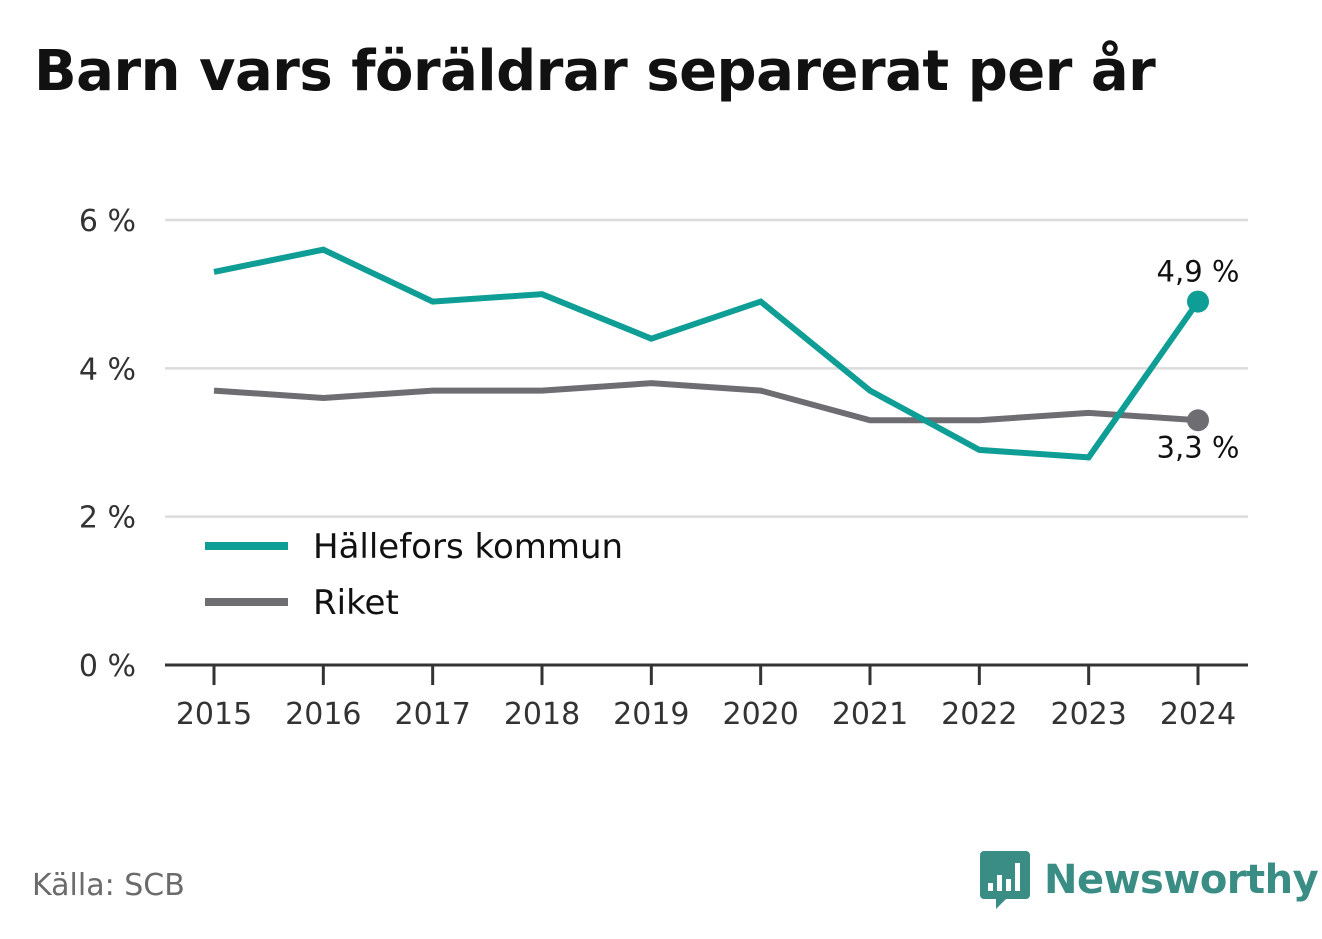 The height and width of the screenshot is (939, 1322). I want to click on y-tick-label: 2 %, so click(107, 518).